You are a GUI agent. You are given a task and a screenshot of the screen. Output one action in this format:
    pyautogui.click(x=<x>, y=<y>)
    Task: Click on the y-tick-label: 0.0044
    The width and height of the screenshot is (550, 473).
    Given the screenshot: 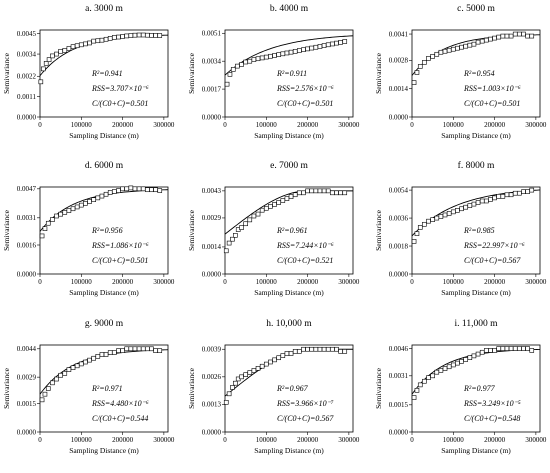 What is the action you would take?
    pyautogui.click(x=27, y=349)
    